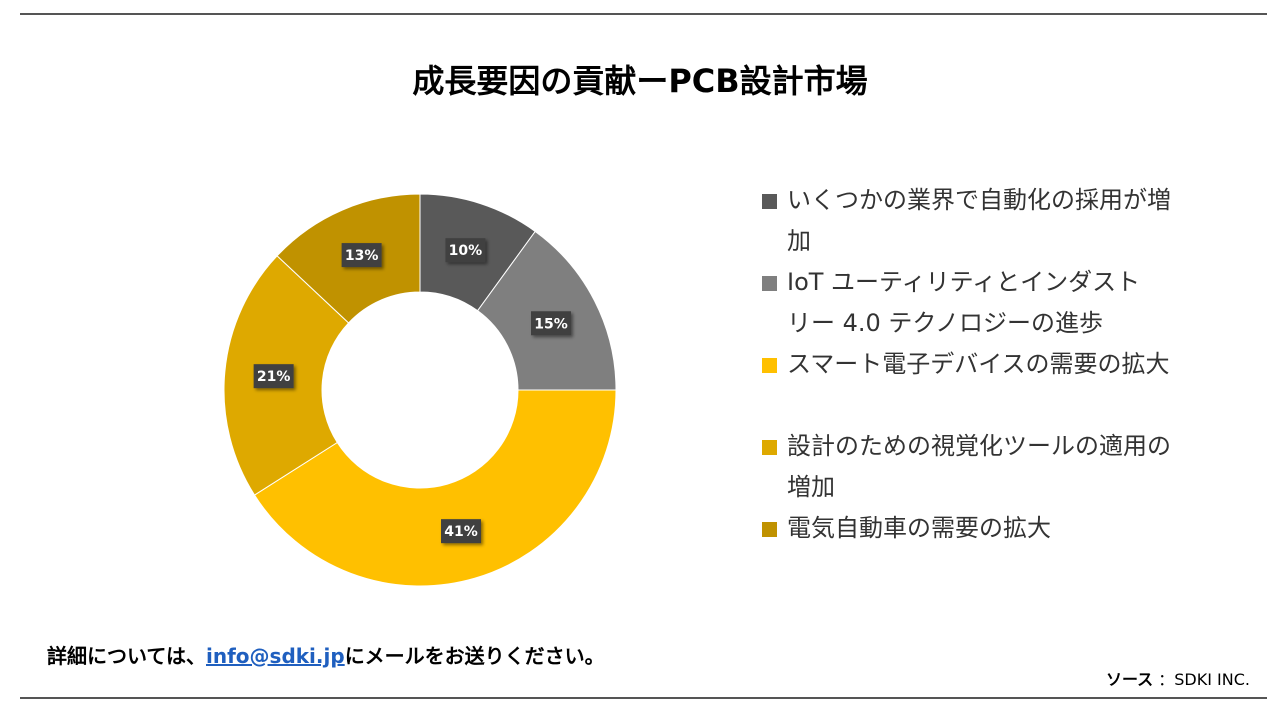 This screenshot has width=1280, height=720. Describe the element at coordinates (799, 241) in the screenshot. I see `legend-label-cont: 加` at that location.